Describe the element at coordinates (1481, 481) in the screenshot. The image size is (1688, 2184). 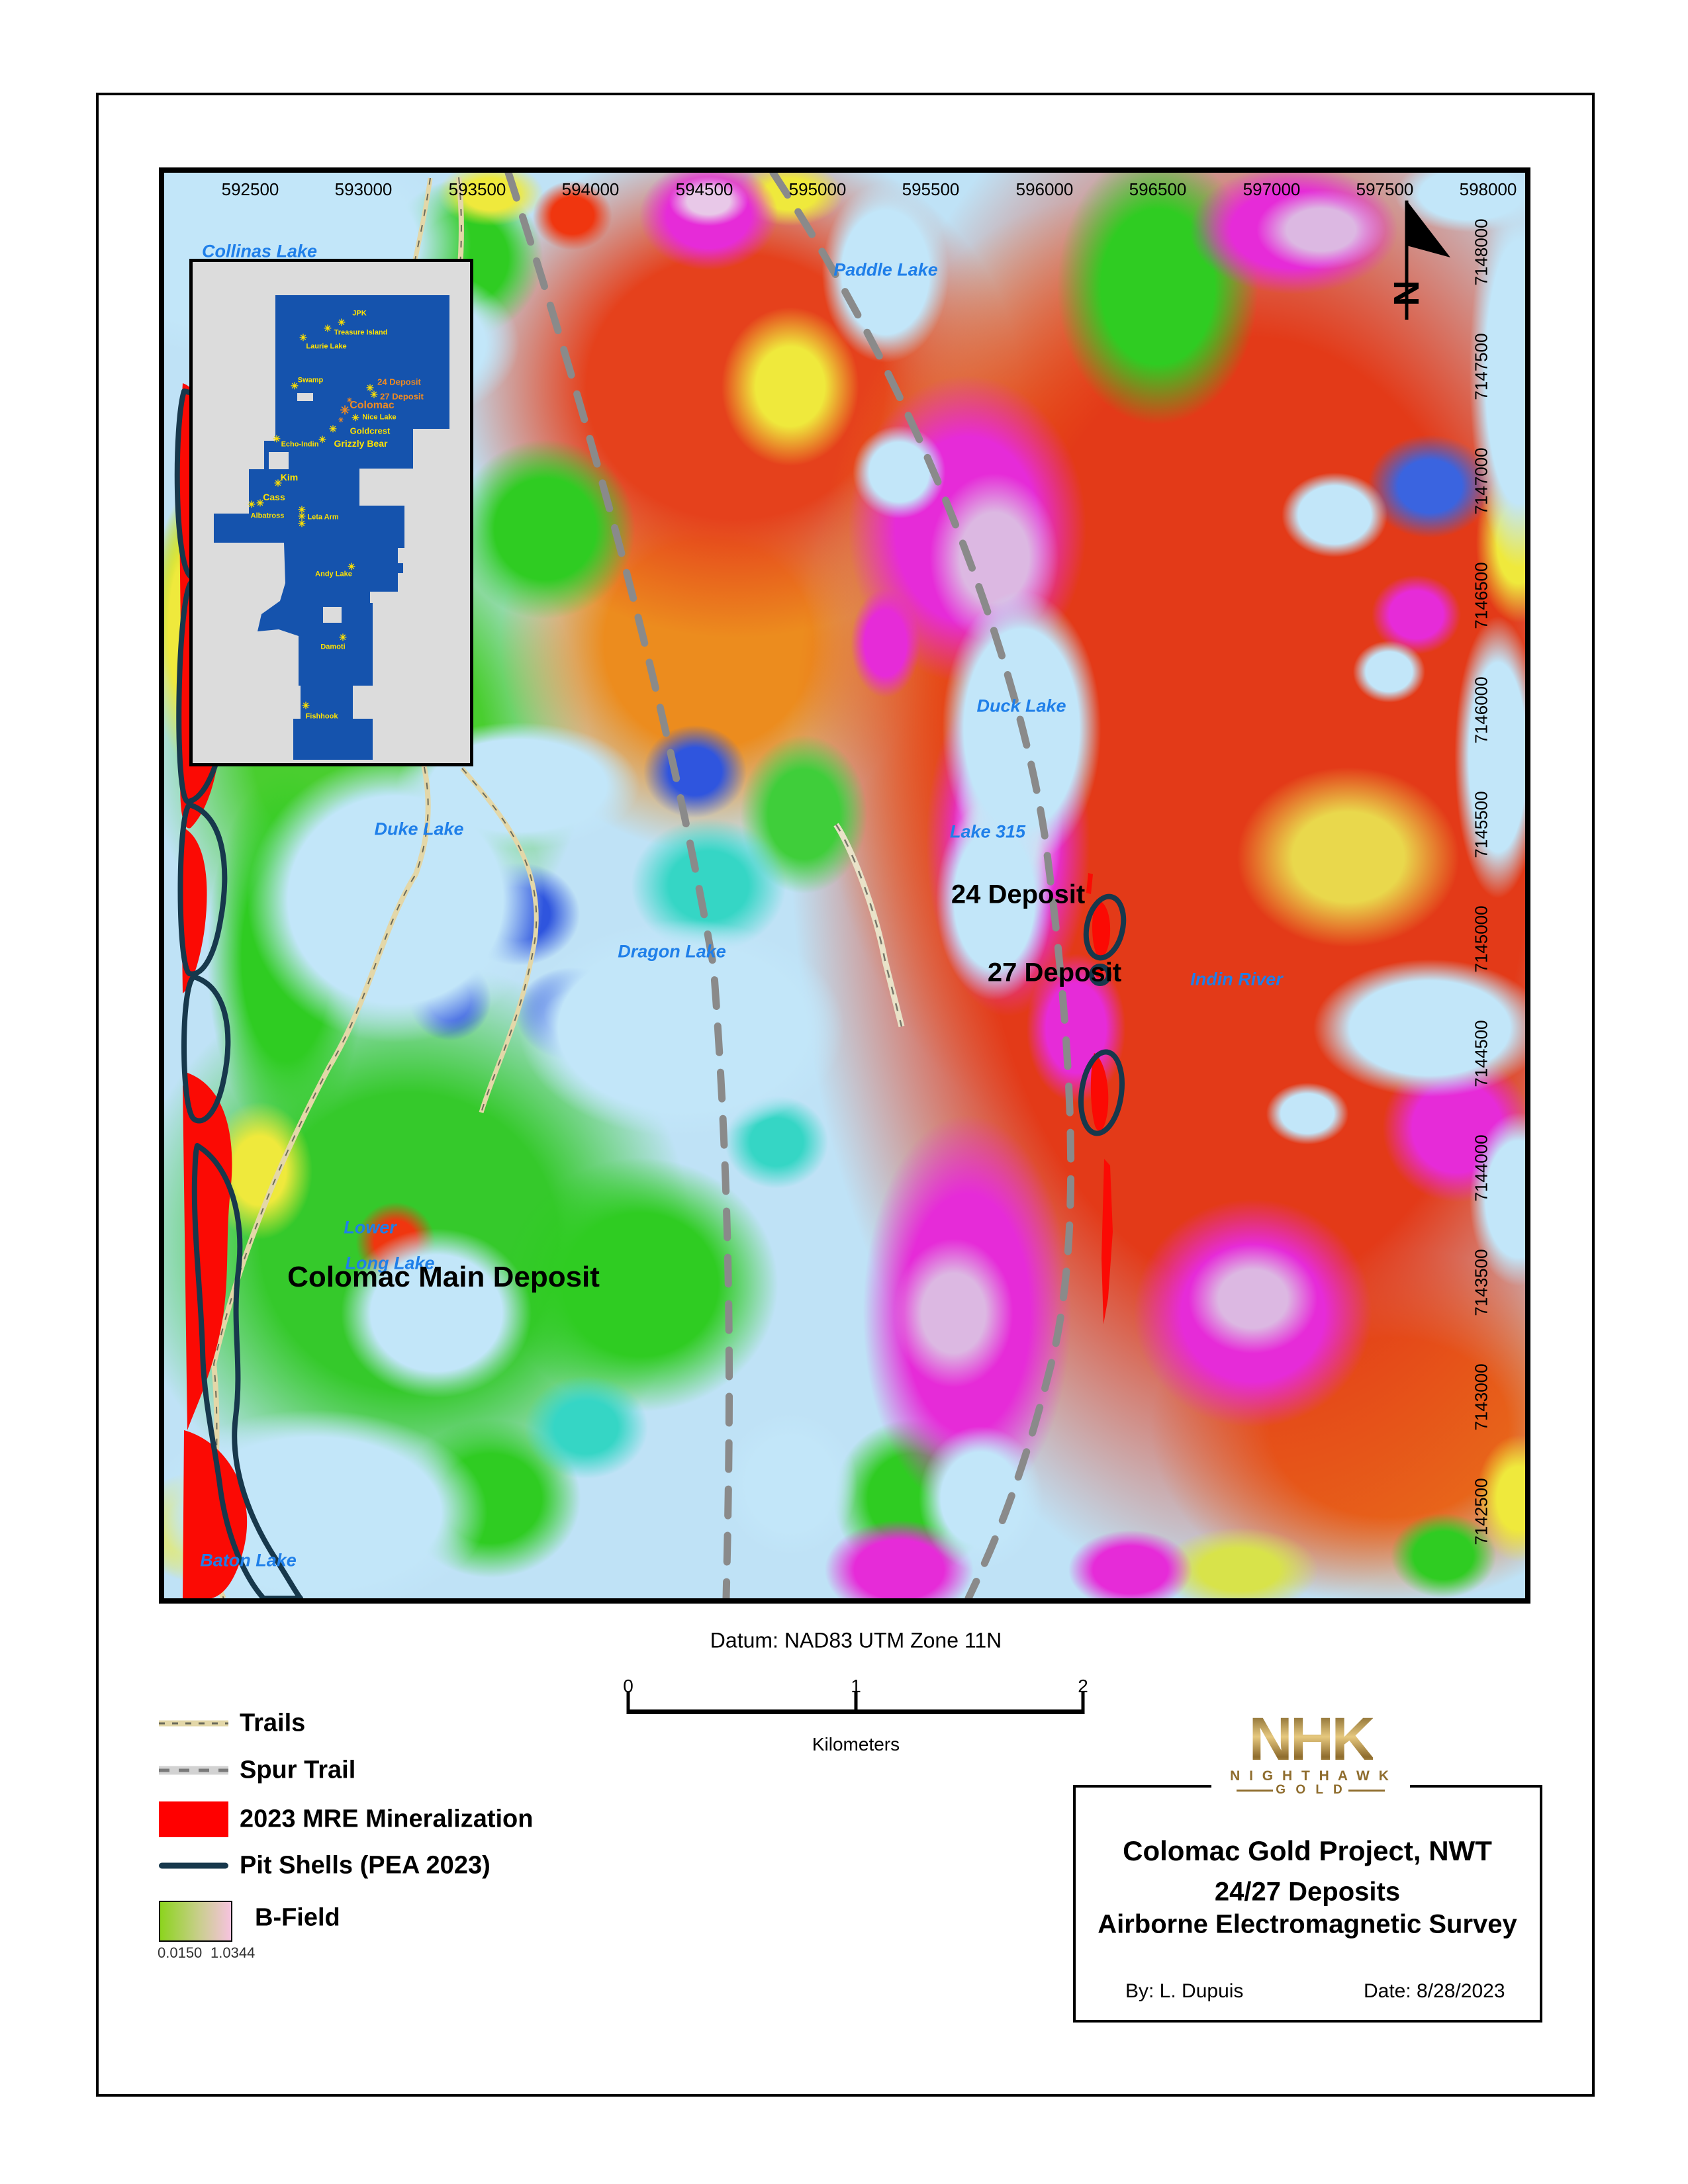
I see `grid-y-label: 7147000` at that location.